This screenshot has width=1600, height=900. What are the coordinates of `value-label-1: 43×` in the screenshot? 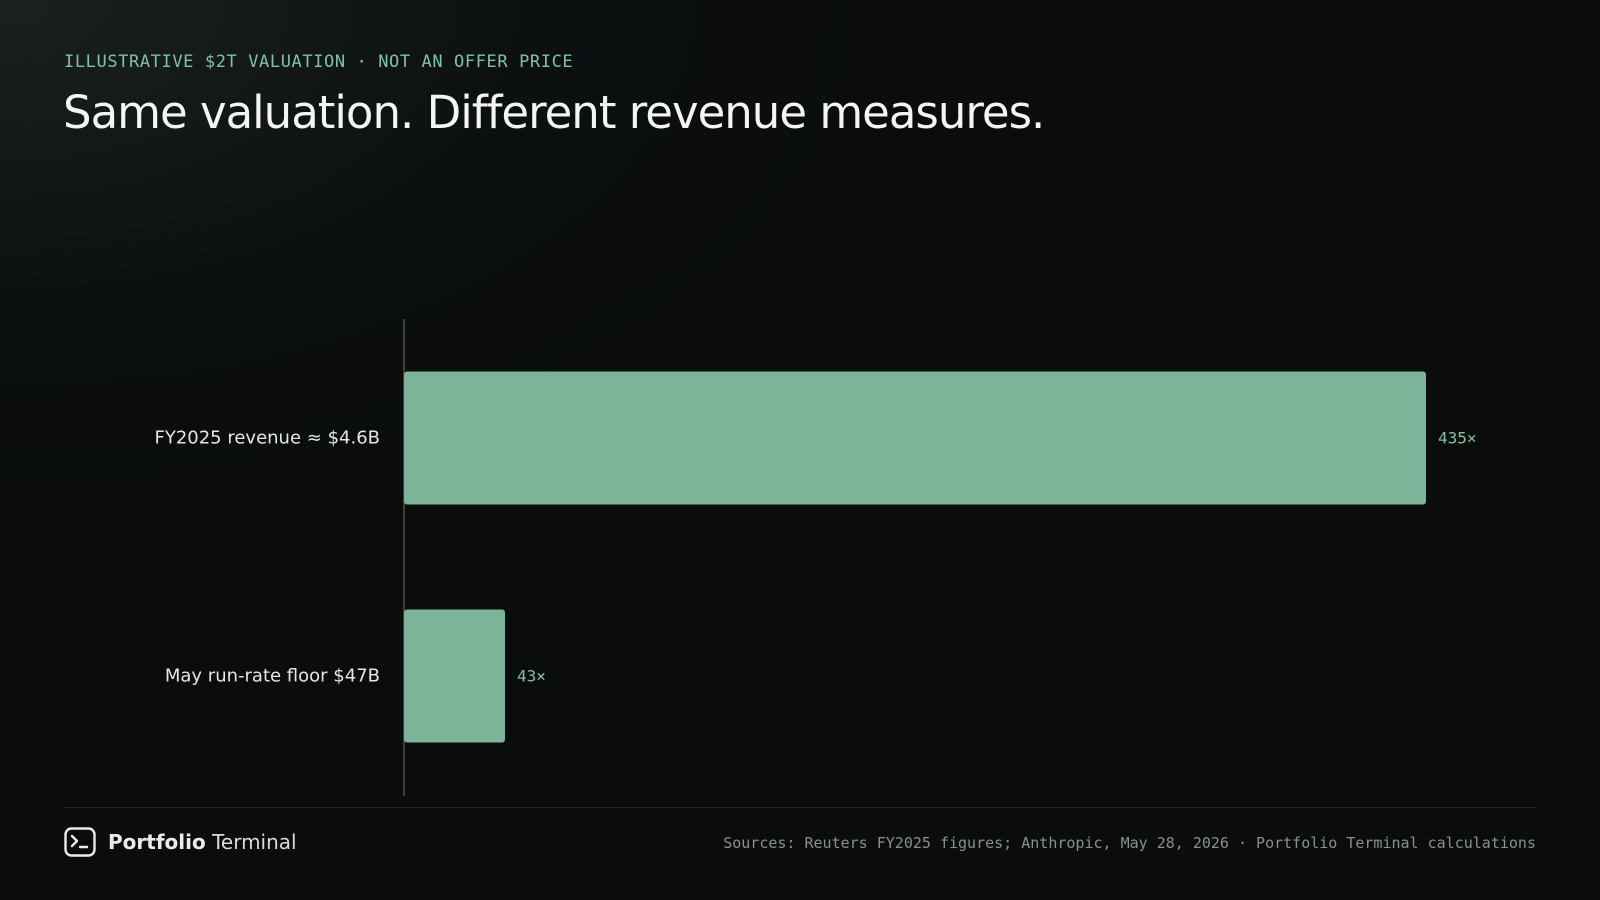 It's located at (531, 676).